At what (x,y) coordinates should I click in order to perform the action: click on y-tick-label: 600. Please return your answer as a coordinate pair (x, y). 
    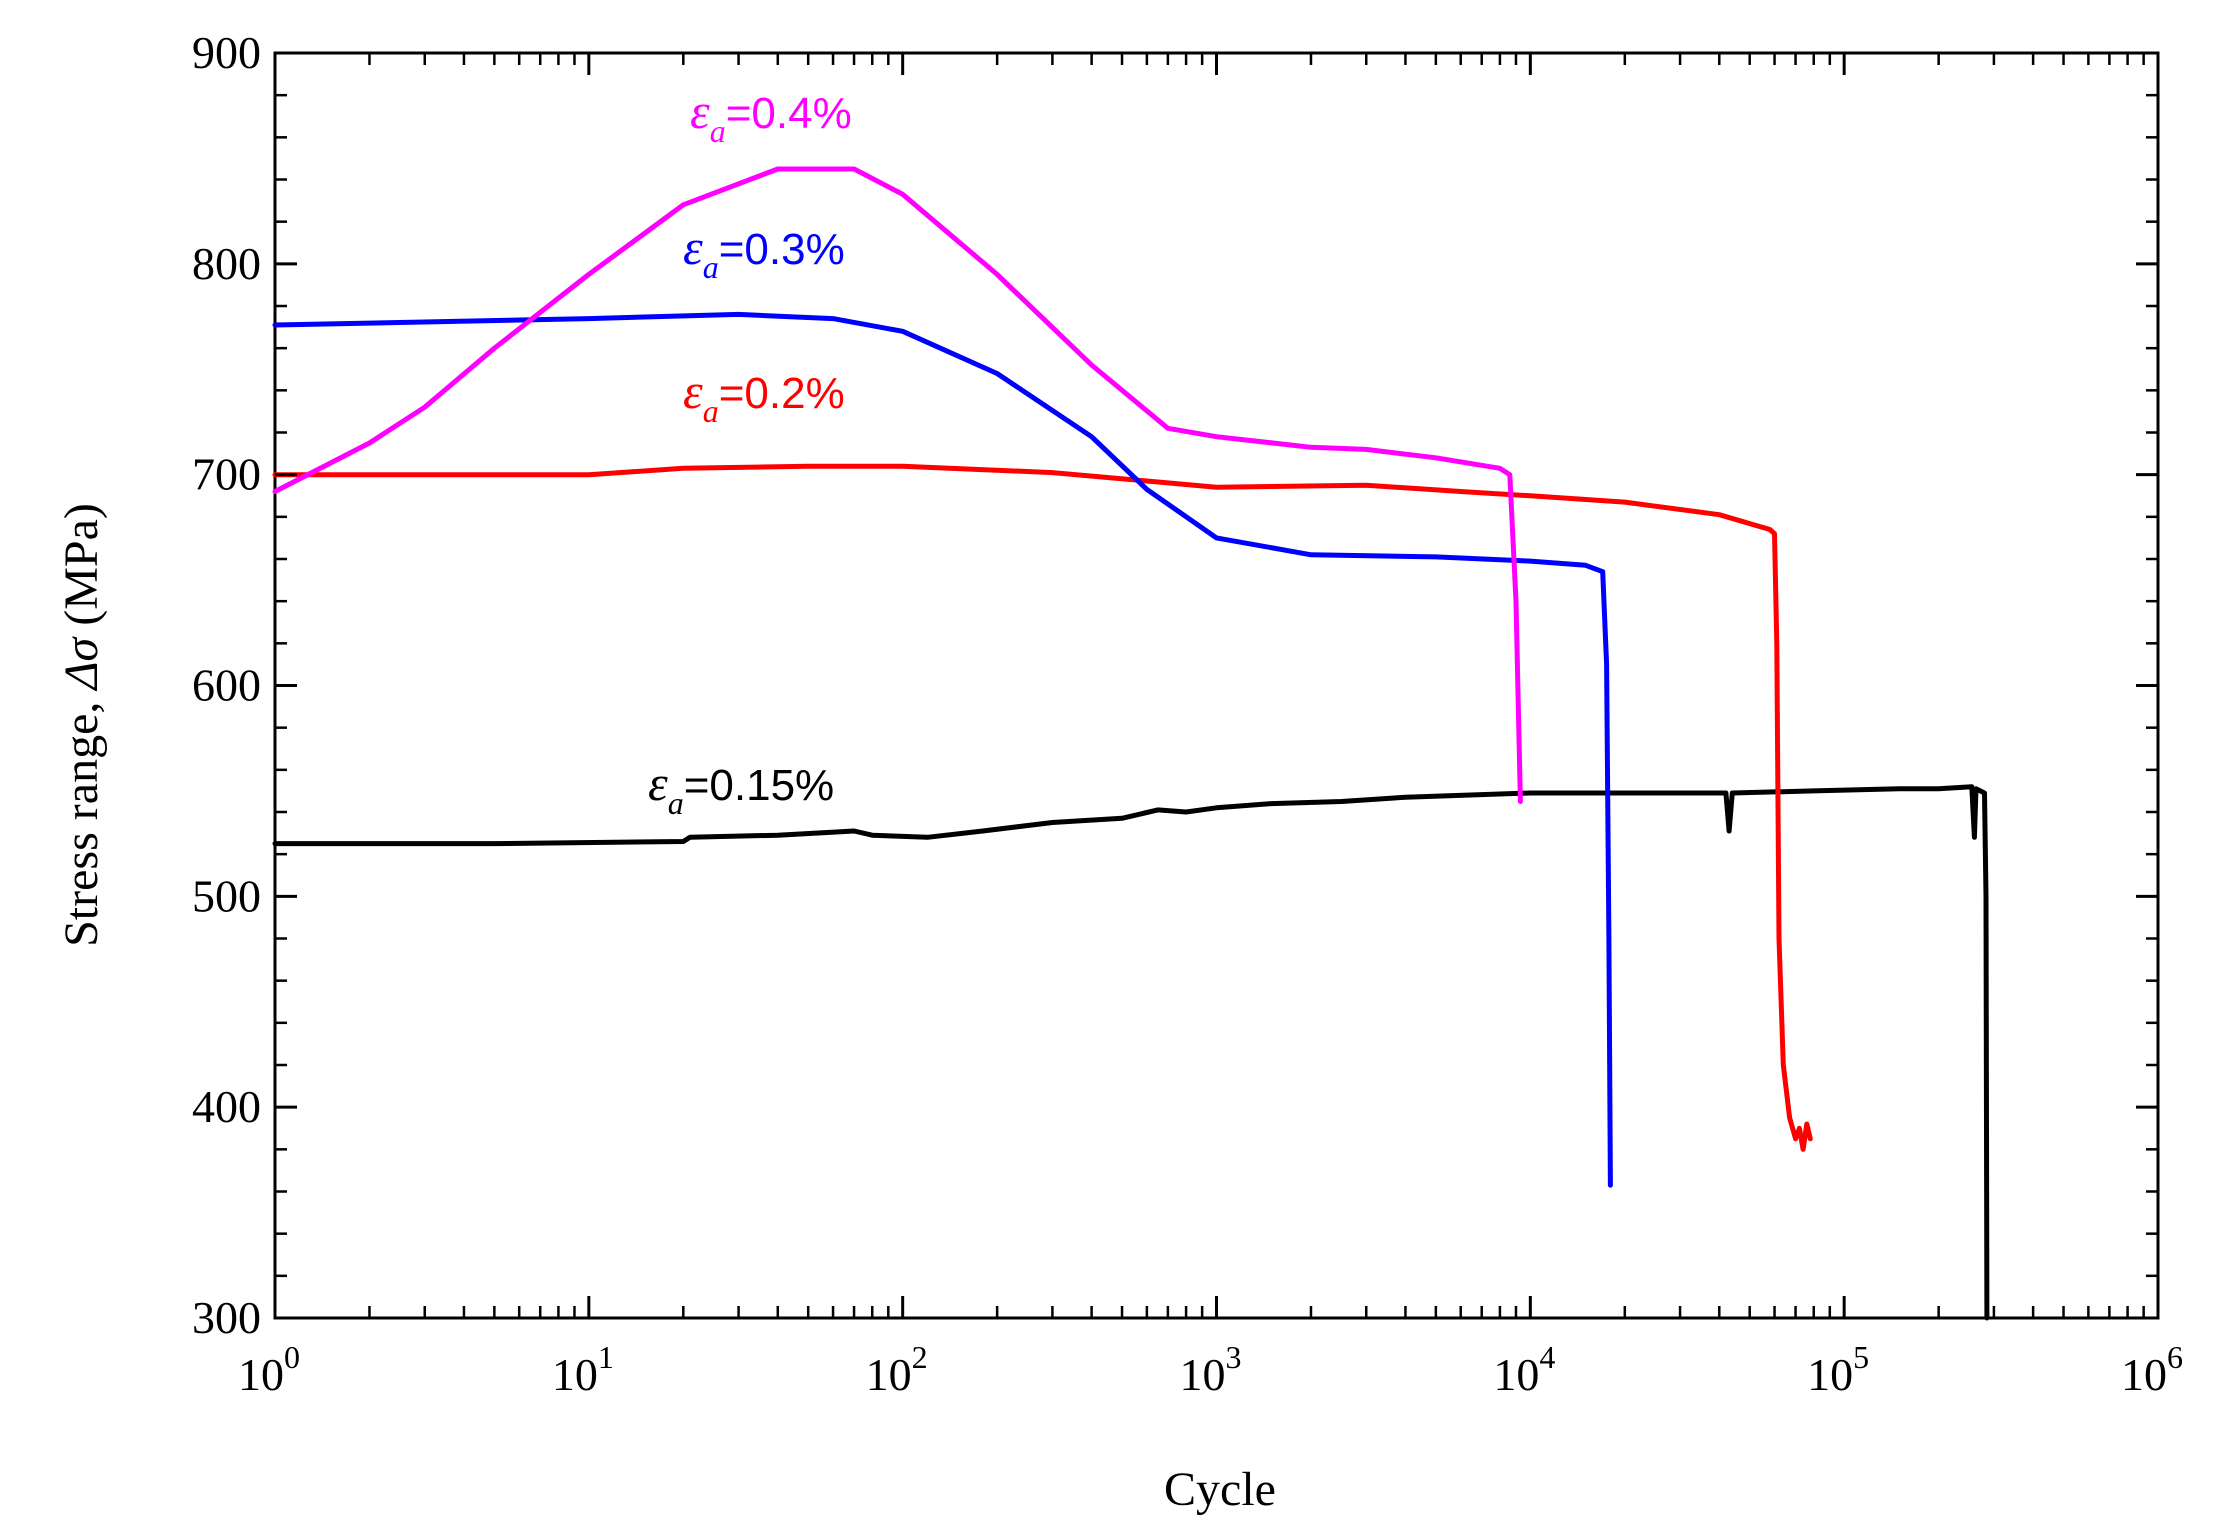
    Looking at the image, I should click on (226, 685).